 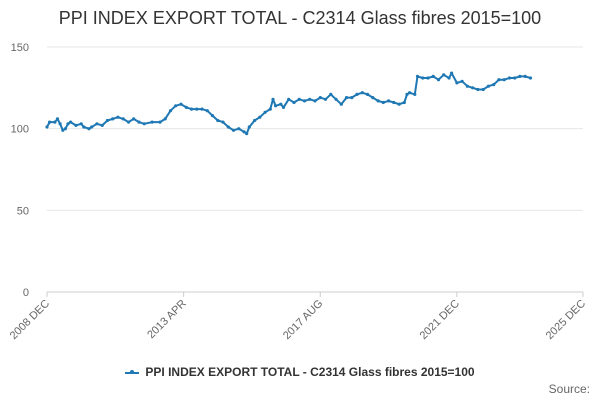 I want to click on legend-line-icon, so click(x=132, y=371).